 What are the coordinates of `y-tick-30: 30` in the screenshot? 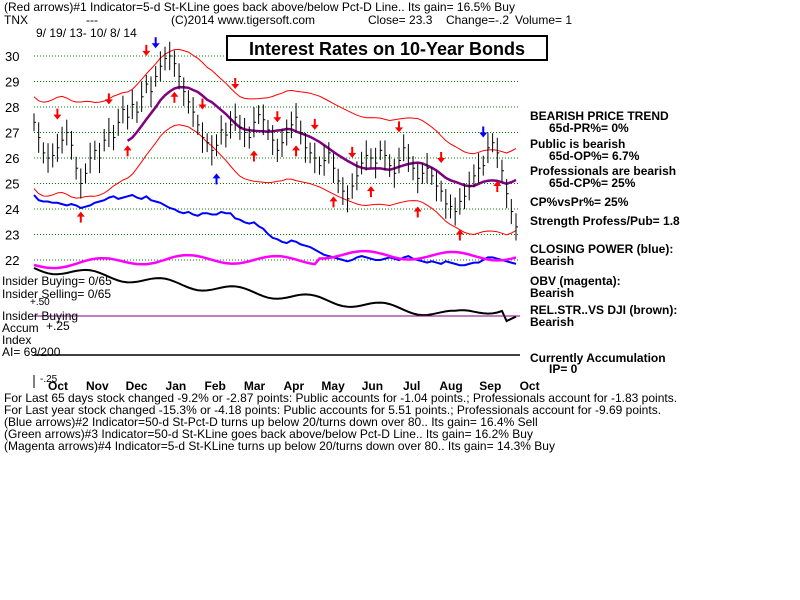 It's located at (12, 56).